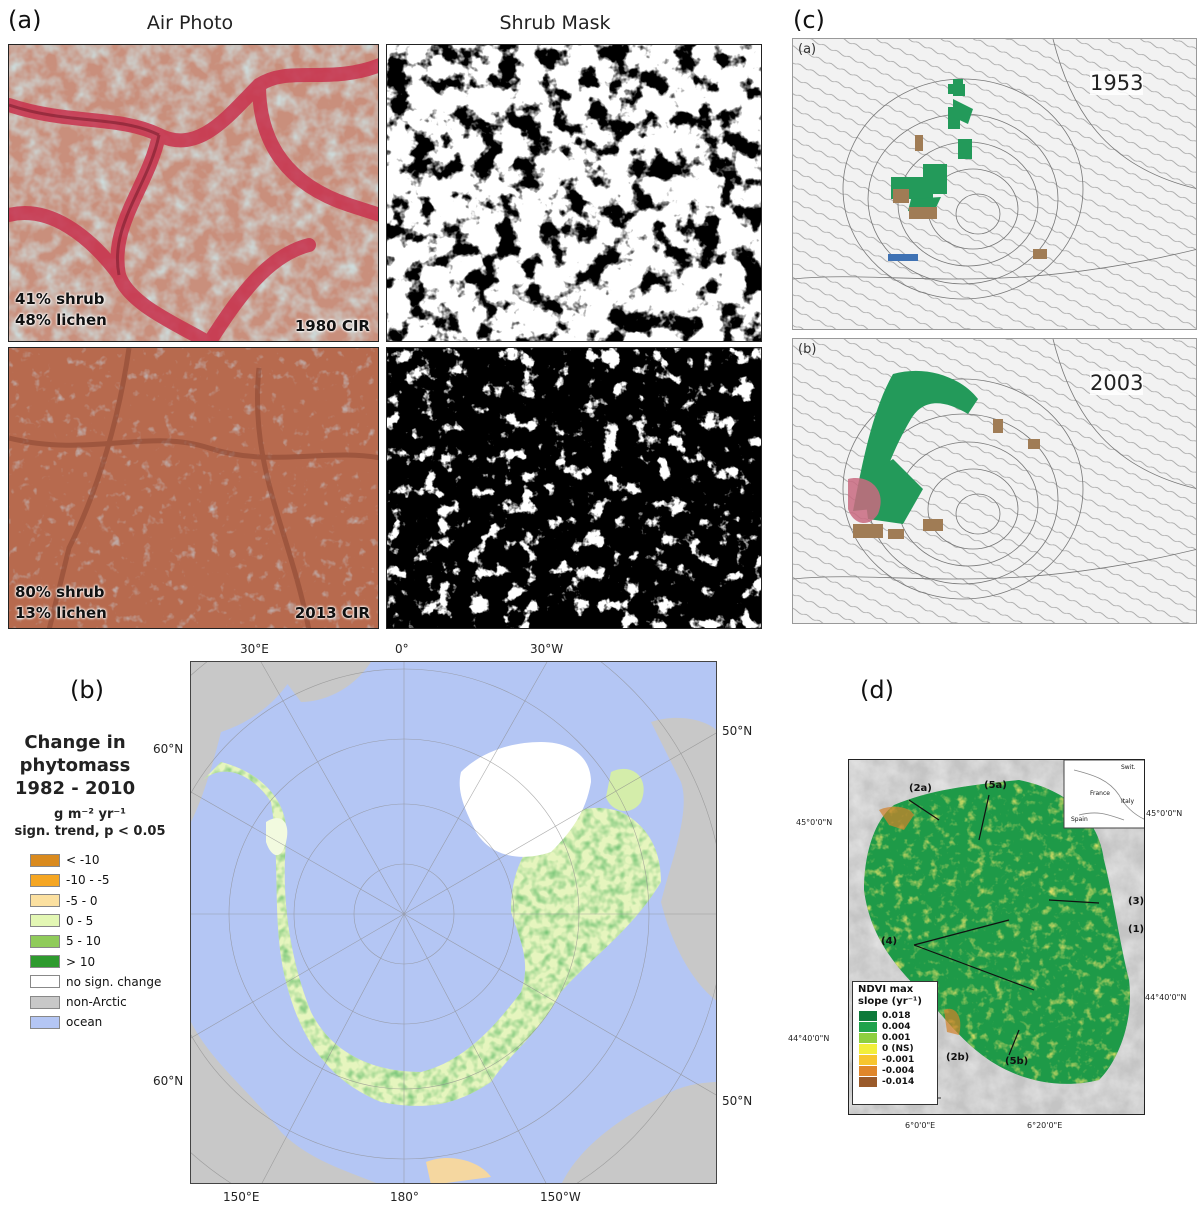 The image size is (1201, 1216). What do you see at coordinates (958, 1057) in the screenshot?
I see `callout-2b: (2b)` at bounding box center [958, 1057].